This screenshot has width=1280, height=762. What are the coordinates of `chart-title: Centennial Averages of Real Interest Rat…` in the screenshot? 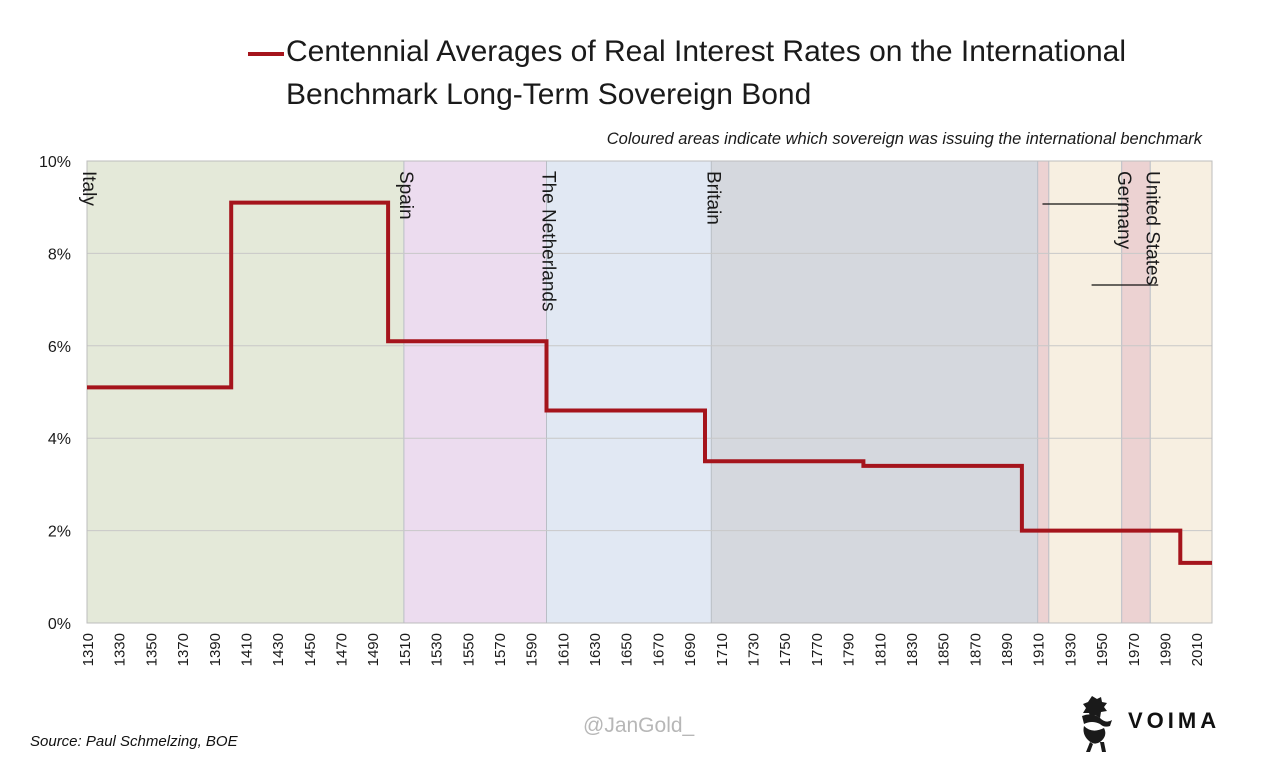 It's located at (706, 73).